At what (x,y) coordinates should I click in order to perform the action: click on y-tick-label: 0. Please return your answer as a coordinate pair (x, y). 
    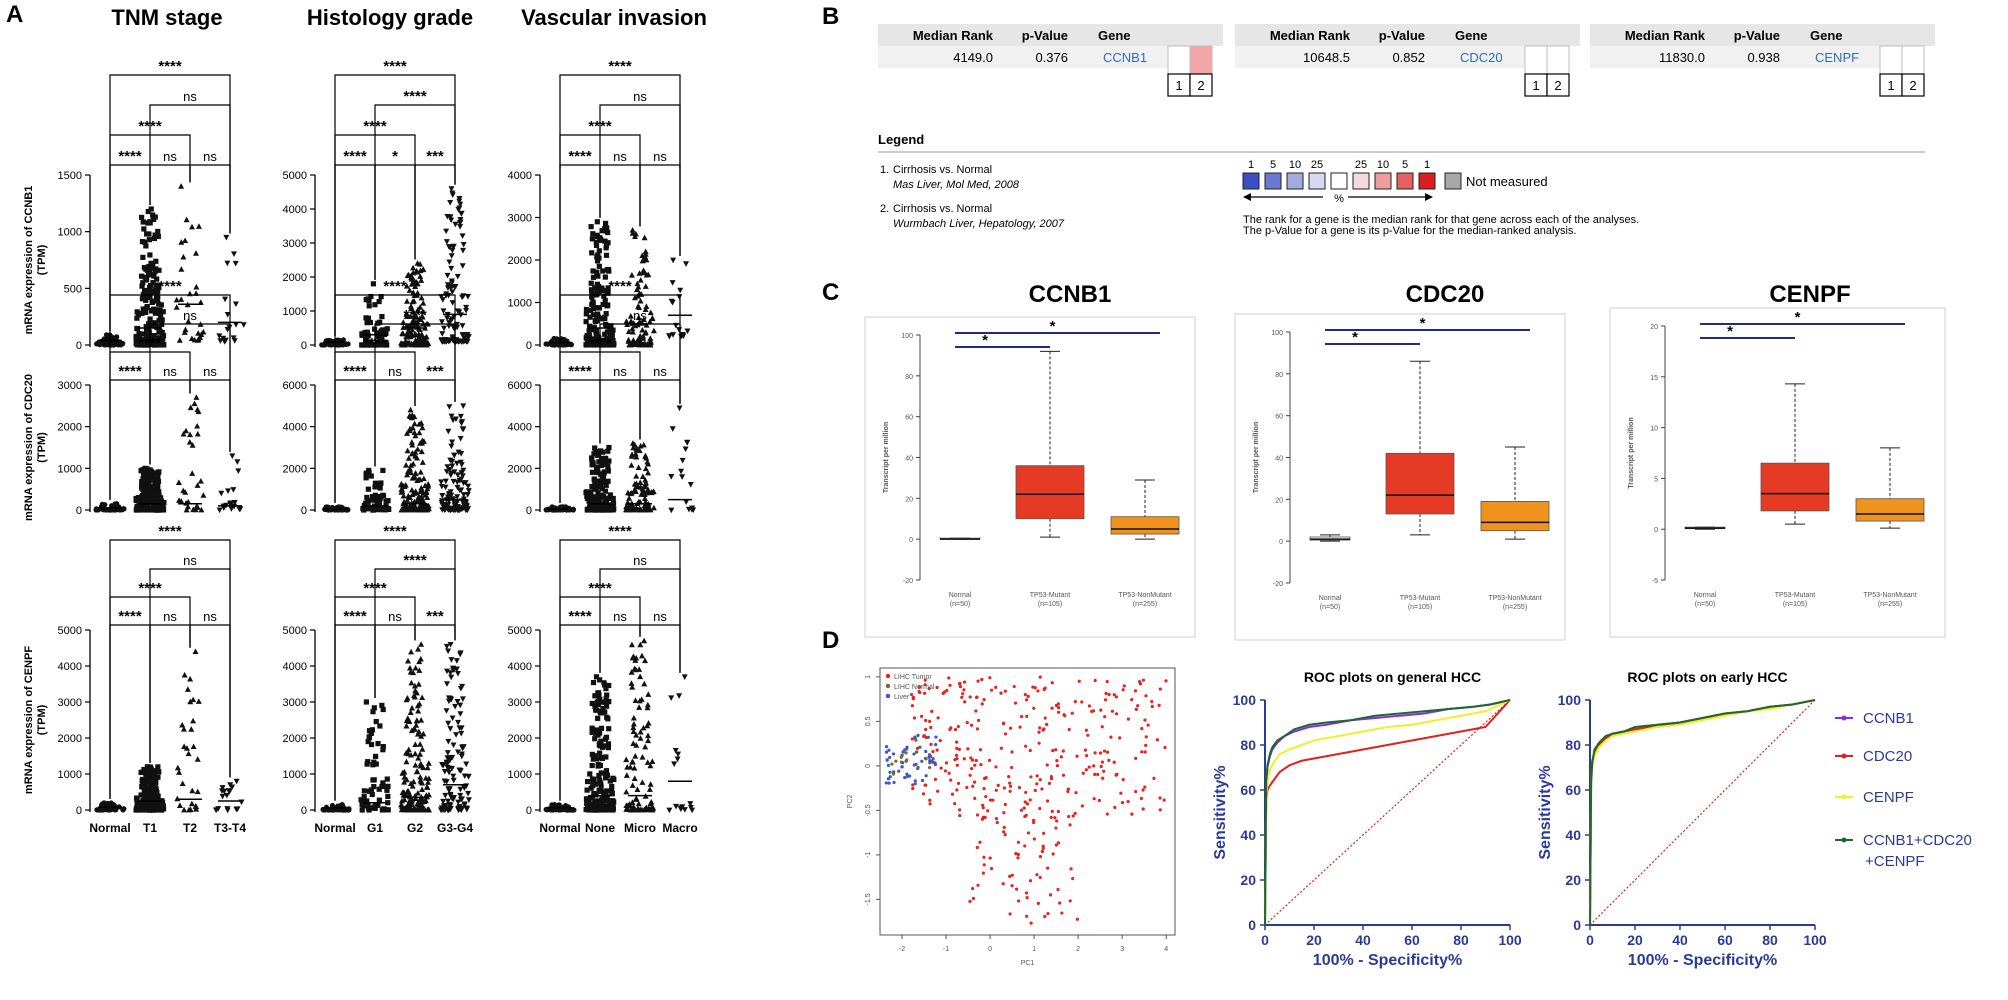
    Looking at the image, I should click on (1252, 925).